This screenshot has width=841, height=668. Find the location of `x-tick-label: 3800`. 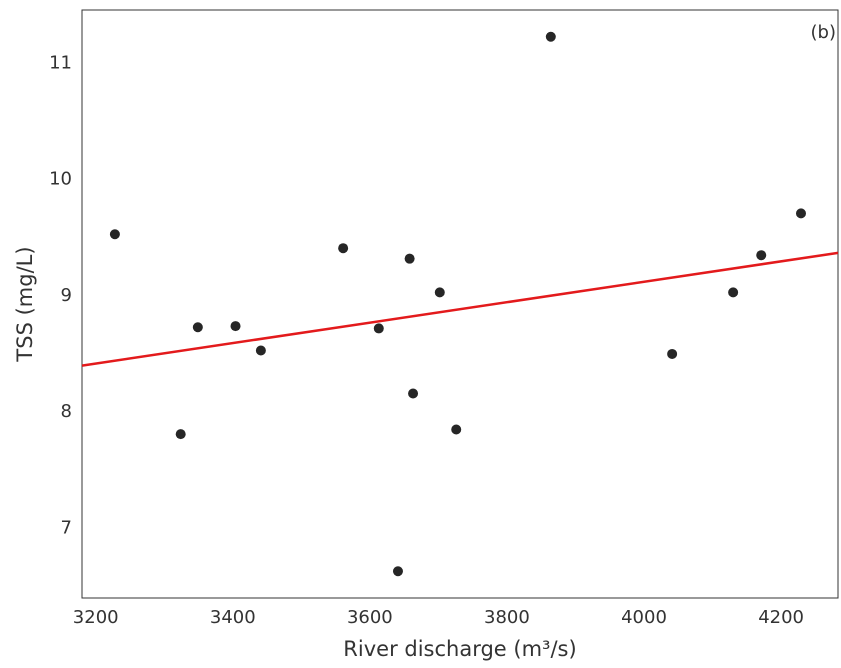

x-tick-label: 3800 is located at coordinates (507, 617).